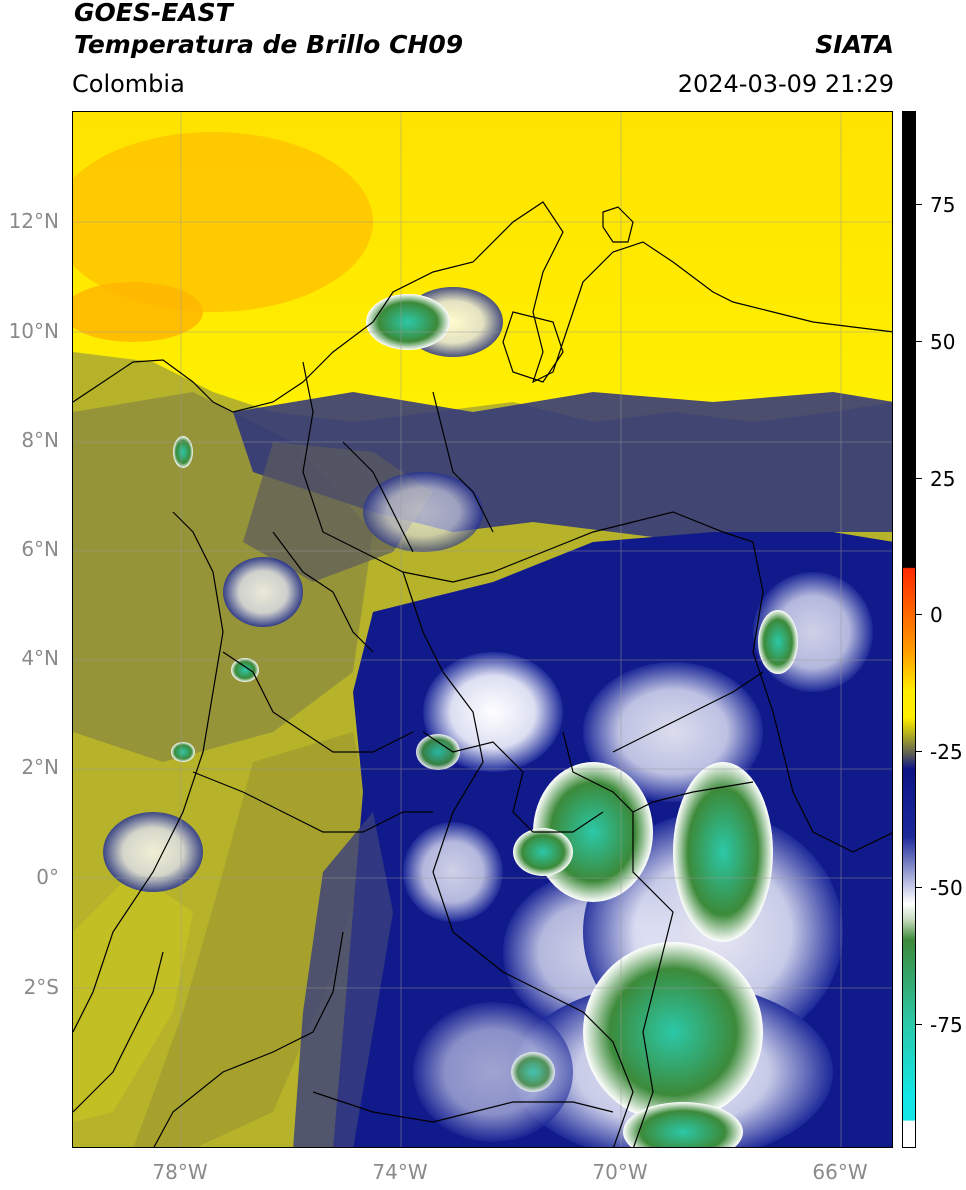 The height and width of the screenshot is (1190, 966). Describe the element at coordinates (943, 205) in the screenshot. I see `colorbar-label-75: 75` at that location.